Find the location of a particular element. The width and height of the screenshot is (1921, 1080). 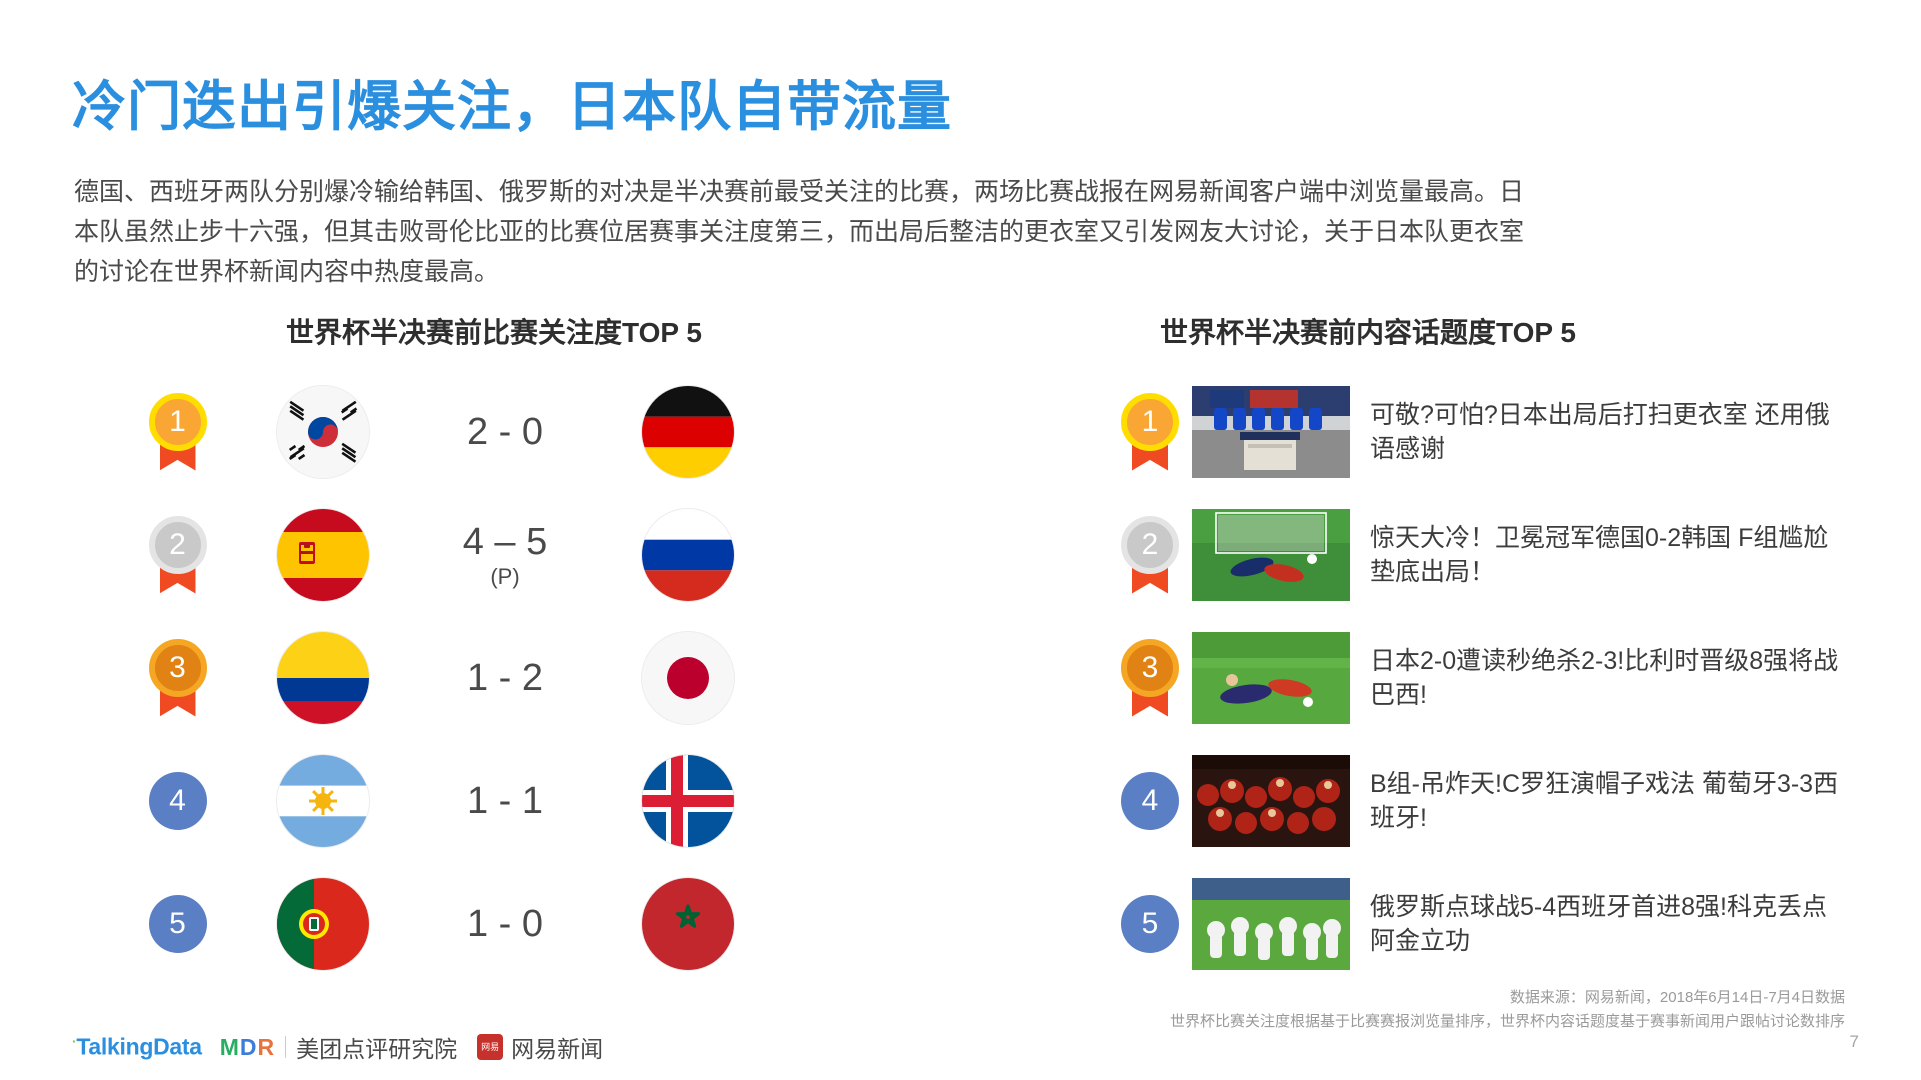

news-row: 1 可敬?可怕?日本出局后打扫更衣室 还用俄语感谢 is located at coordinates (1488, 431).